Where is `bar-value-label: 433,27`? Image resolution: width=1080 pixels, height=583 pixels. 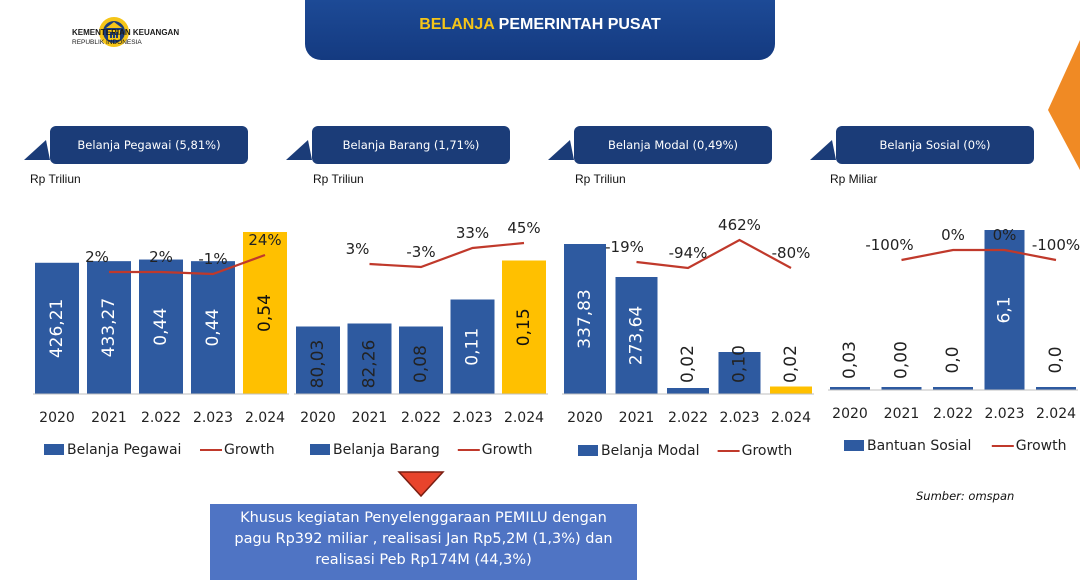 bar-value-label: 433,27 is located at coordinates (109, 327).